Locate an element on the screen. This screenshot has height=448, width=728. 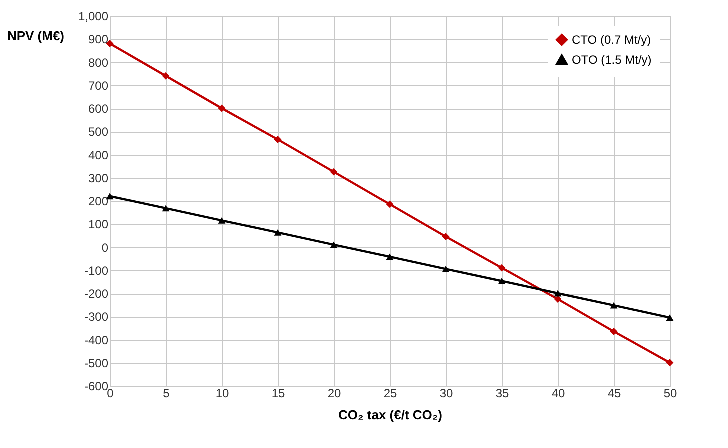
y-tick-label: 200 is located at coordinates (98, 201).